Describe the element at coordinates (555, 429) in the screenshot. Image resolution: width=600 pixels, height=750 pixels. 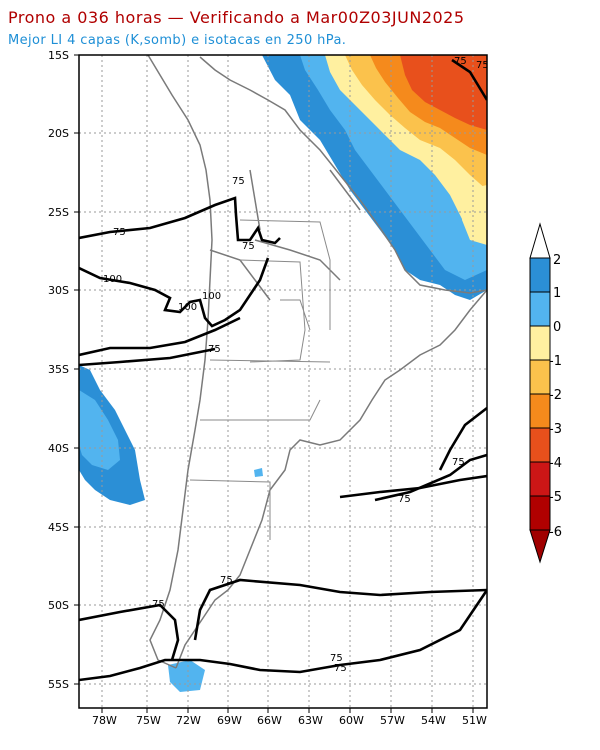
I see `colorbar-label: -3` at that location.